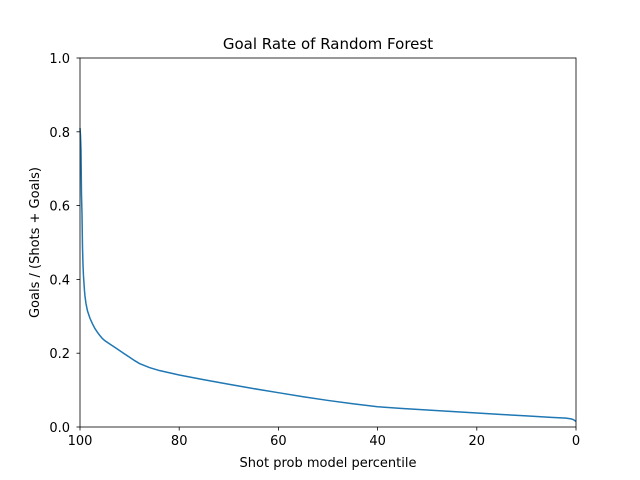 The image size is (640, 480). Describe the element at coordinates (477, 441) in the screenshot. I see `x-tick-label: 20` at that location.